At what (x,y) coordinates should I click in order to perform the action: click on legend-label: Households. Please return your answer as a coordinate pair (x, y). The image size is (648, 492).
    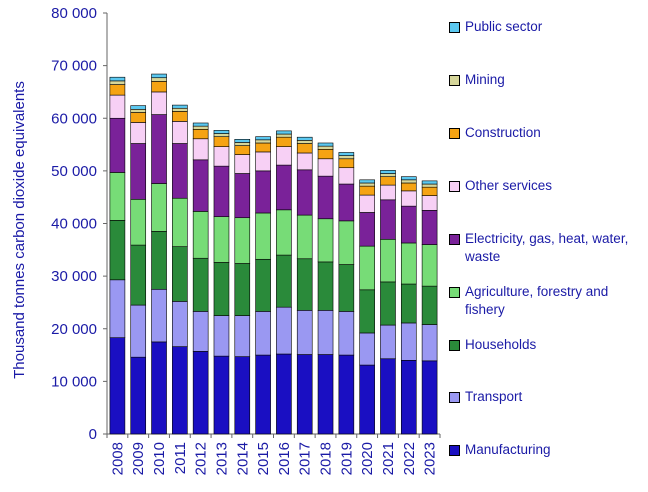
    Looking at the image, I should click on (501, 344).